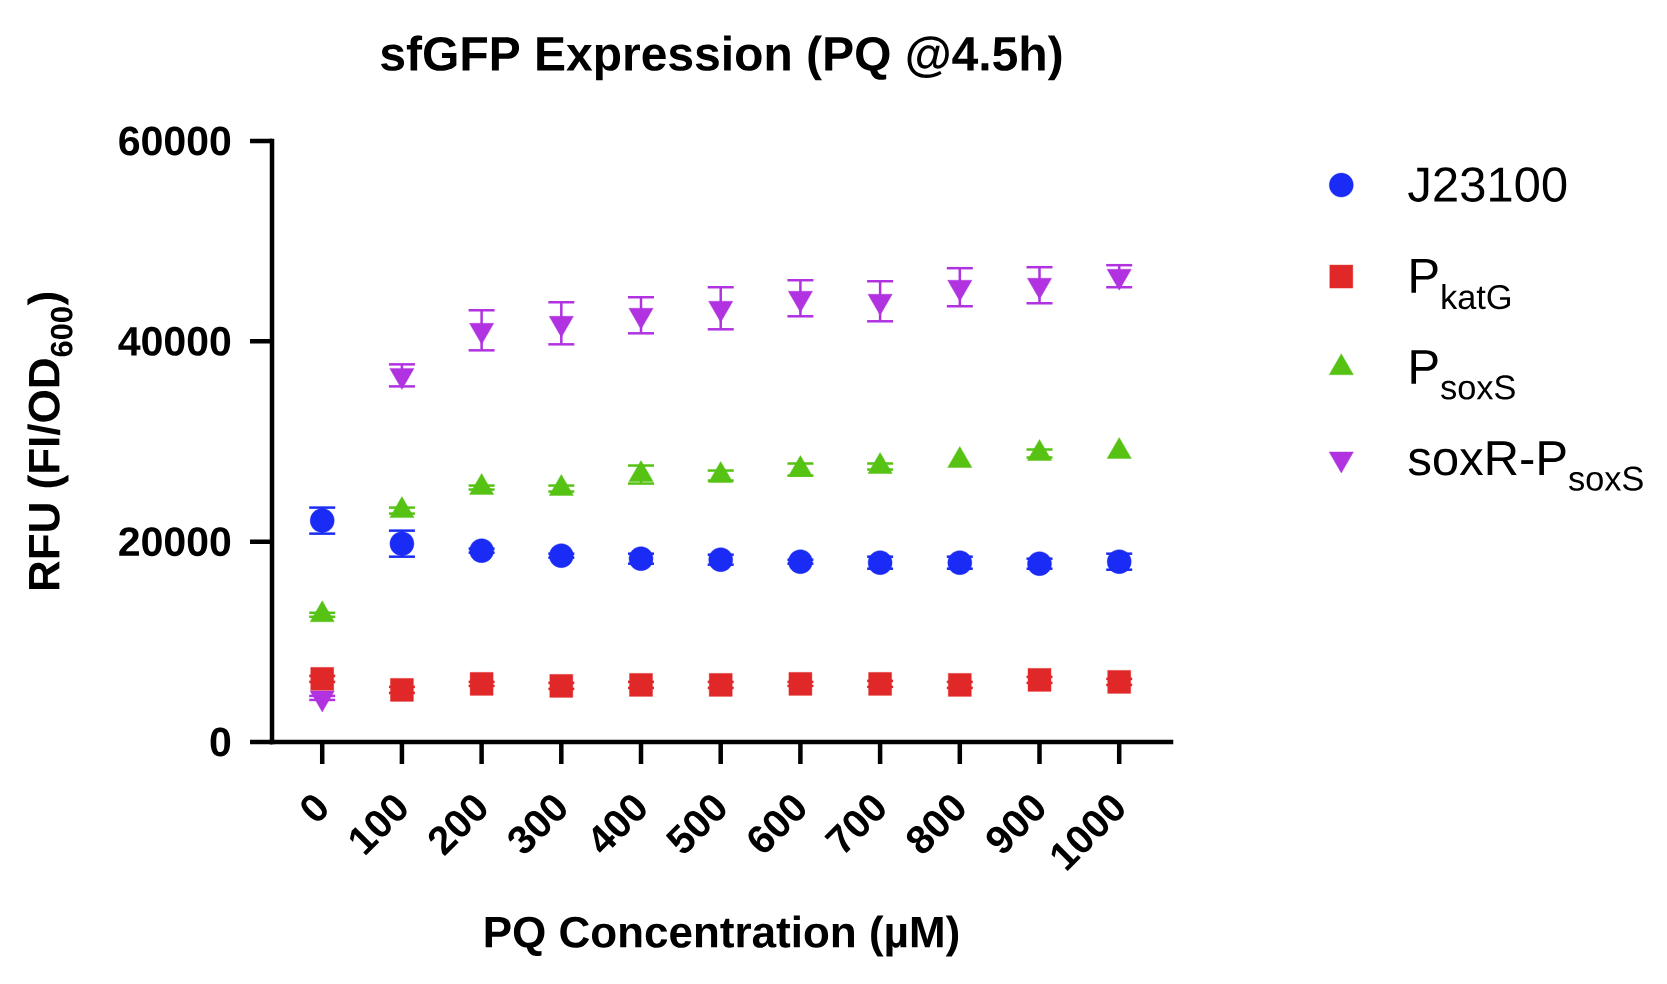 This screenshot has height=984, width=1667. I want to click on x-tick-label: 200, so click(457, 826).